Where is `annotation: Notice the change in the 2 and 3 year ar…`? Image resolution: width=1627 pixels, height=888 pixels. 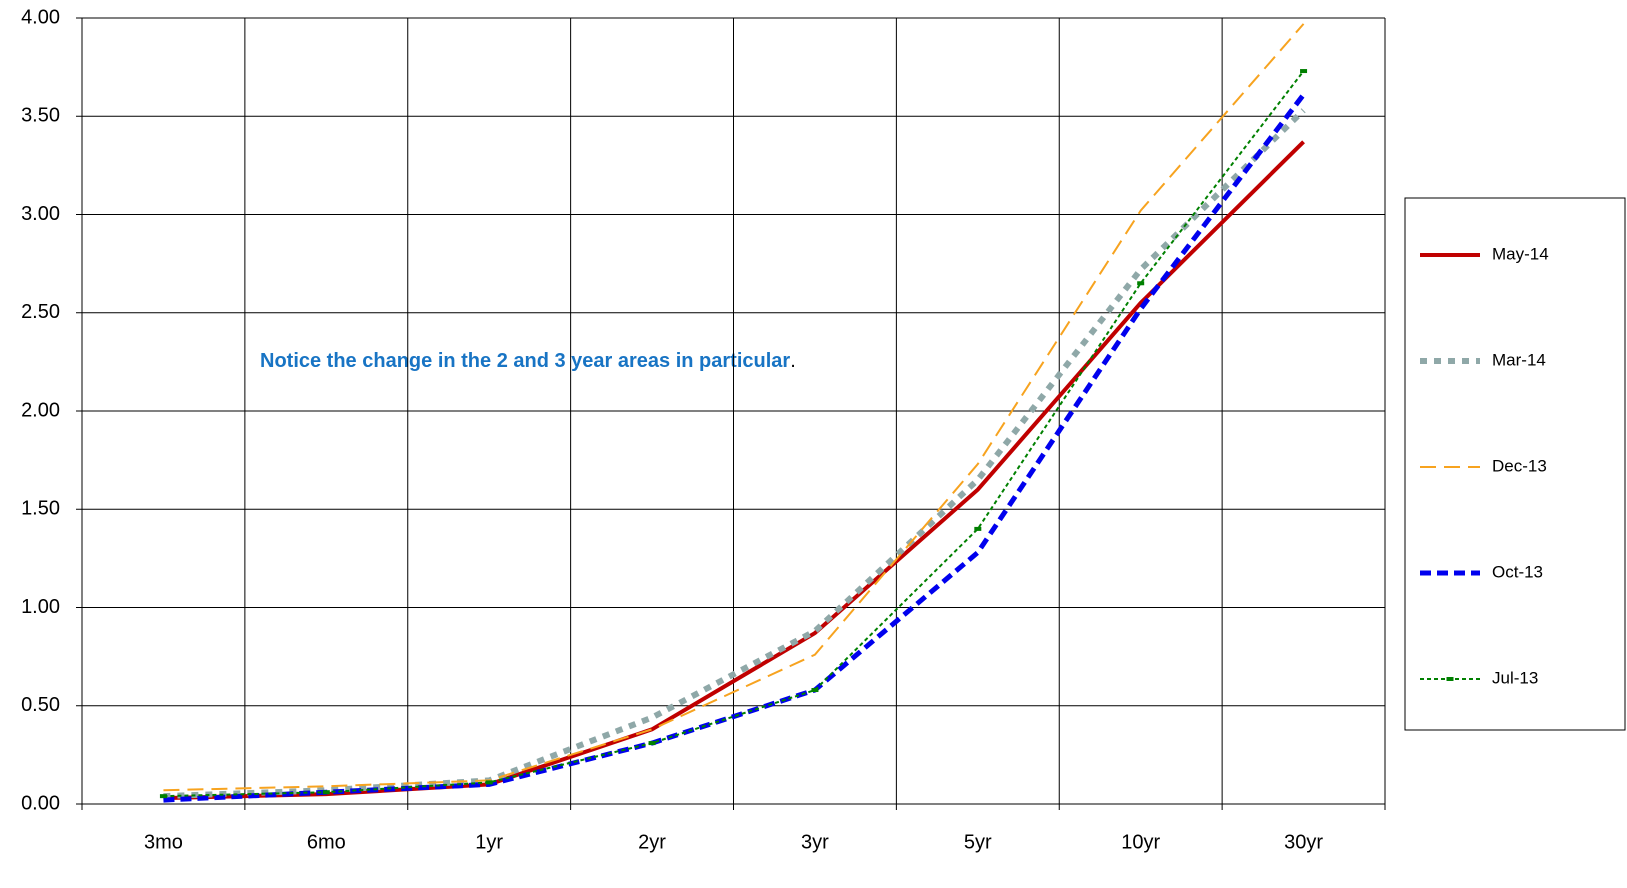
annotation: Notice the change in the 2 and 3 year ar… is located at coordinates (528, 361).